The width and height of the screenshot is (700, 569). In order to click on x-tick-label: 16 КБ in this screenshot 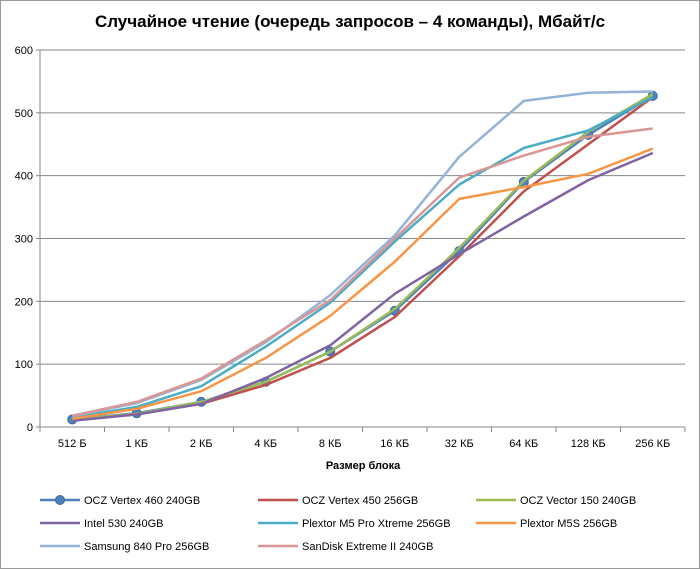, I will do `click(394, 444)`.